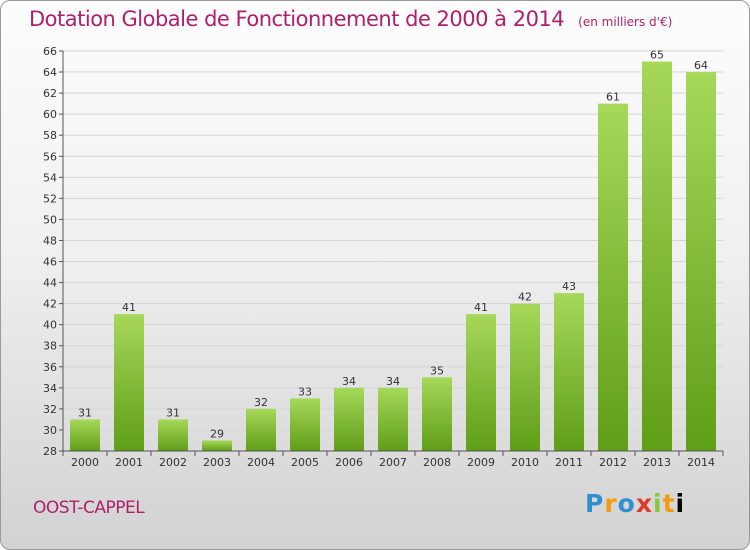 The width and height of the screenshot is (750, 550). I want to click on y-tick-label: 34, so click(50, 388).